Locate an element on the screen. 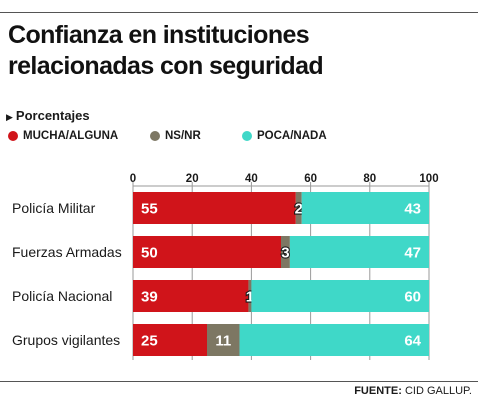 This screenshot has width=478, height=400. bottom-rule is located at coordinates (239, 381).